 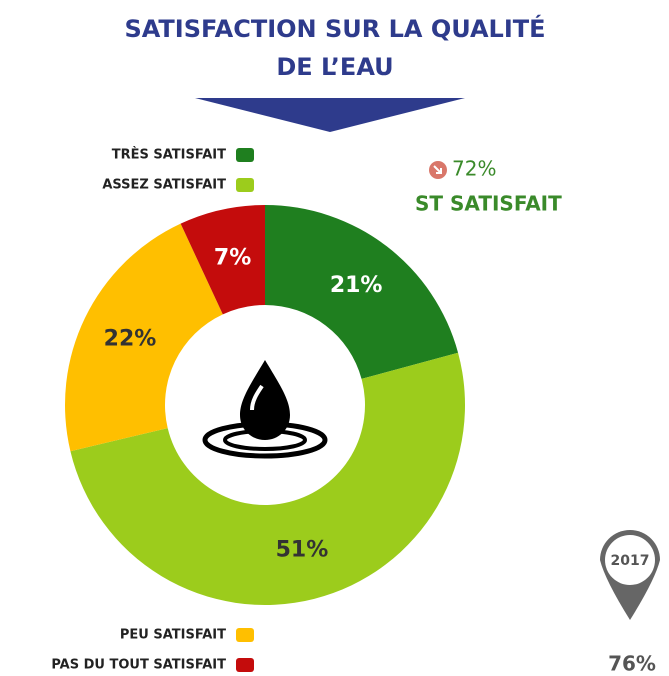 I want to click on title-arrow, so click(x=330, y=115).